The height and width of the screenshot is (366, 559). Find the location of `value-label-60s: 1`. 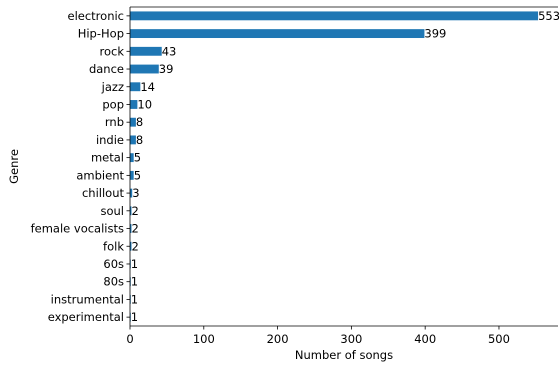

value-label-60s: 1 is located at coordinates (134, 264).